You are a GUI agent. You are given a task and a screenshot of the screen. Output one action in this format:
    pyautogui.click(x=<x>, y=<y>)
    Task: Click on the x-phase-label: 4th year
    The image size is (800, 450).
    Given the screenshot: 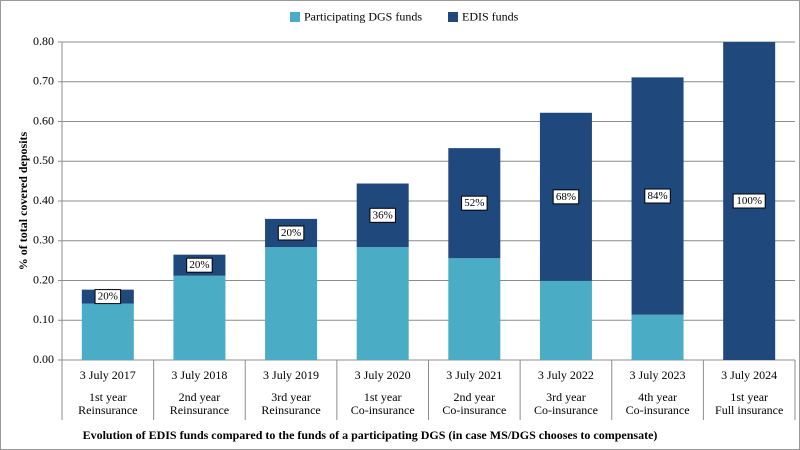 What is the action you would take?
    pyautogui.click(x=657, y=397)
    